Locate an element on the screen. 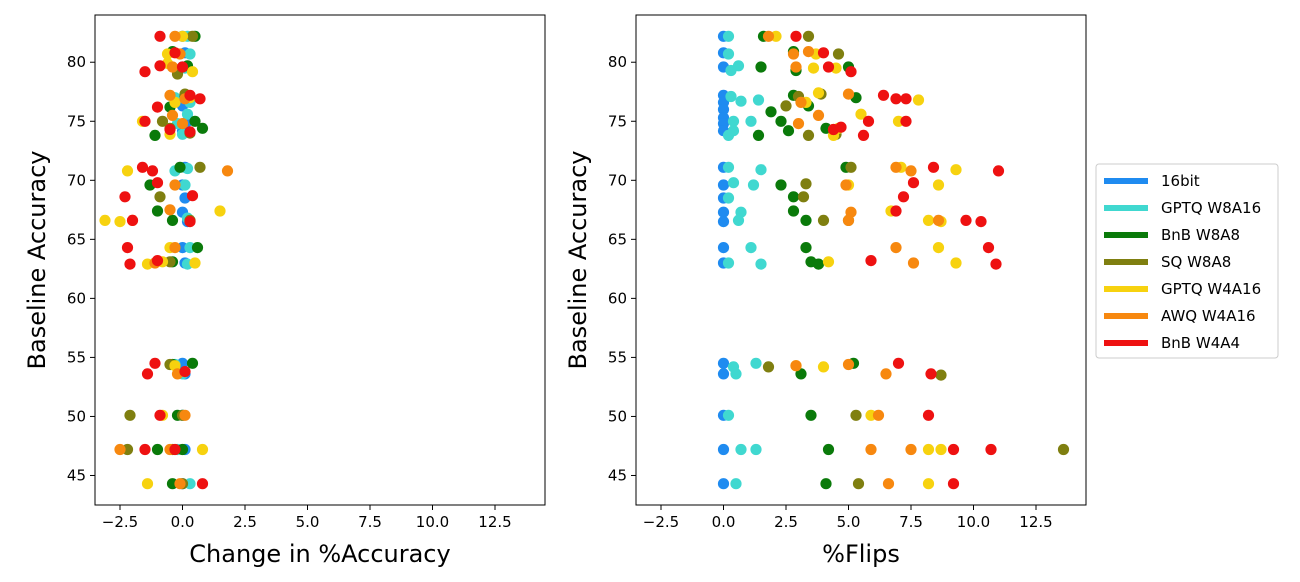  y-tick-label: 55 is located at coordinates (617, 357).